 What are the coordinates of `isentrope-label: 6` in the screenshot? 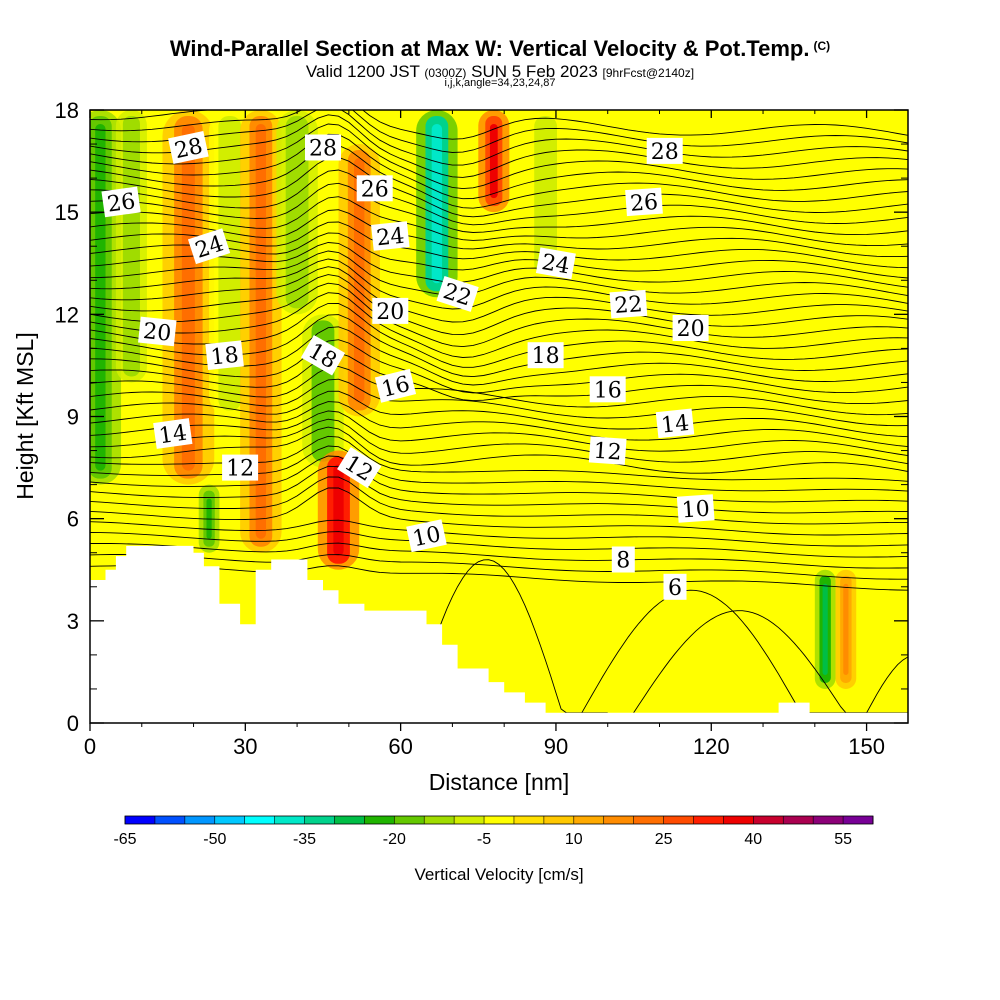 It's located at (675, 587).